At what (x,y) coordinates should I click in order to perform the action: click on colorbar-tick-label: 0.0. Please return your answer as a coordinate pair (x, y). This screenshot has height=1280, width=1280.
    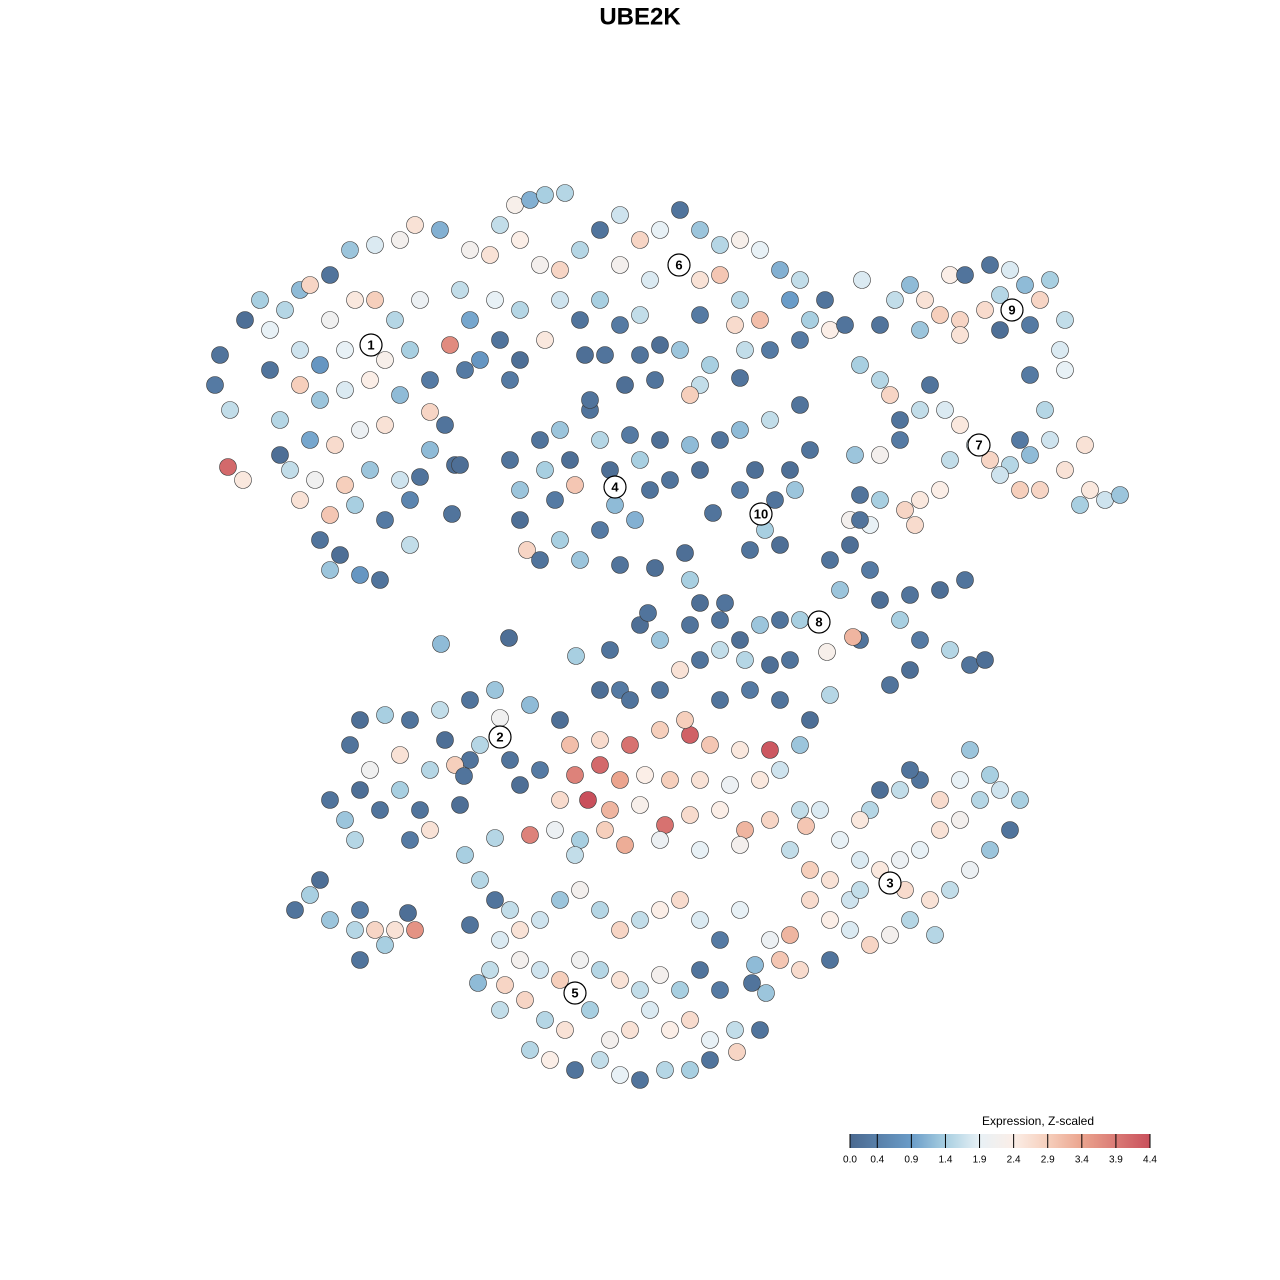
    Looking at the image, I should click on (850, 1160).